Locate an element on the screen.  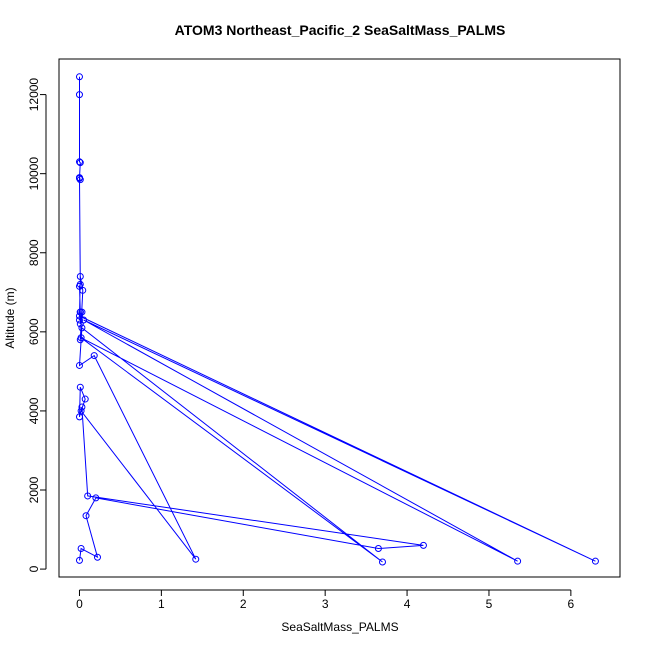
y-tick-label: 0 is located at coordinates (34, 568).